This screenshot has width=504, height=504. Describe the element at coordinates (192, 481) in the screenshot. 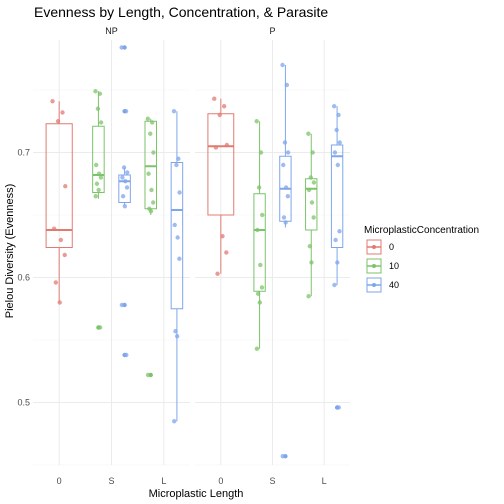

I see `x-axis: 0 S L 0 S L` at that location.